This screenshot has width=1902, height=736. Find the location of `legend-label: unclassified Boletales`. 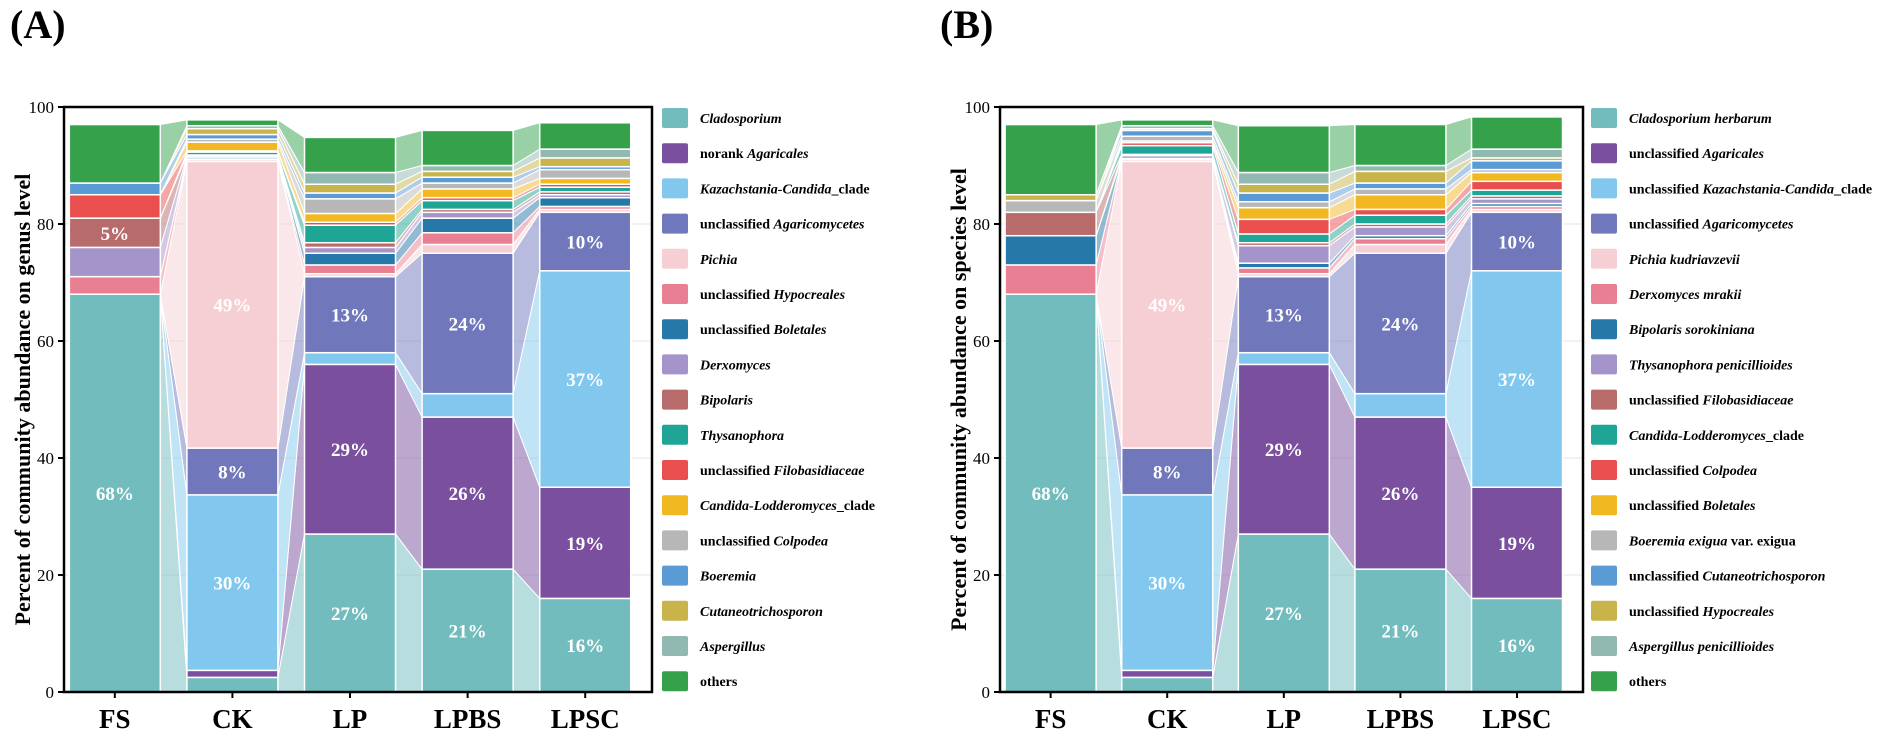

legend-label: unclassified Boletales is located at coordinates (763, 330).